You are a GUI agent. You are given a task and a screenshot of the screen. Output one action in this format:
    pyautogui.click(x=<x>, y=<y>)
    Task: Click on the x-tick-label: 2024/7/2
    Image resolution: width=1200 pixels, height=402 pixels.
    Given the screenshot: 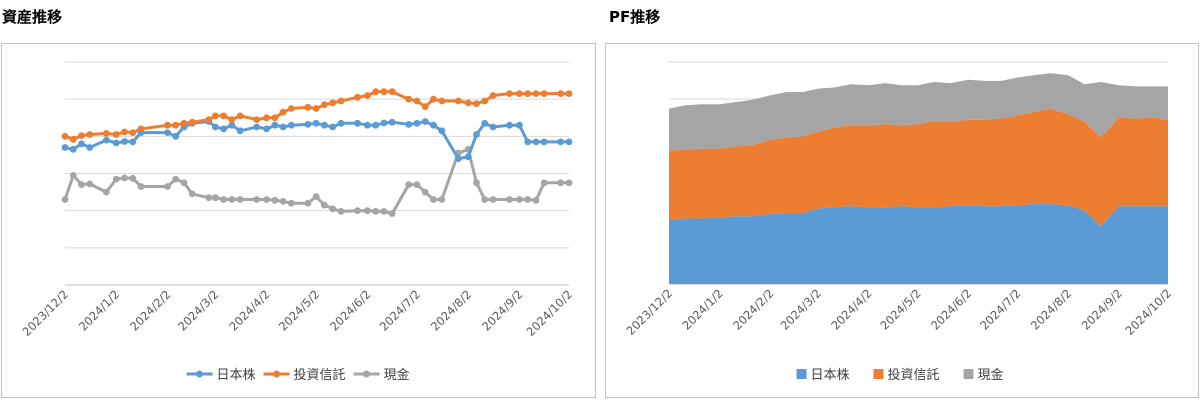 What is the action you would take?
    pyautogui.click(x=1000, y=309)
    